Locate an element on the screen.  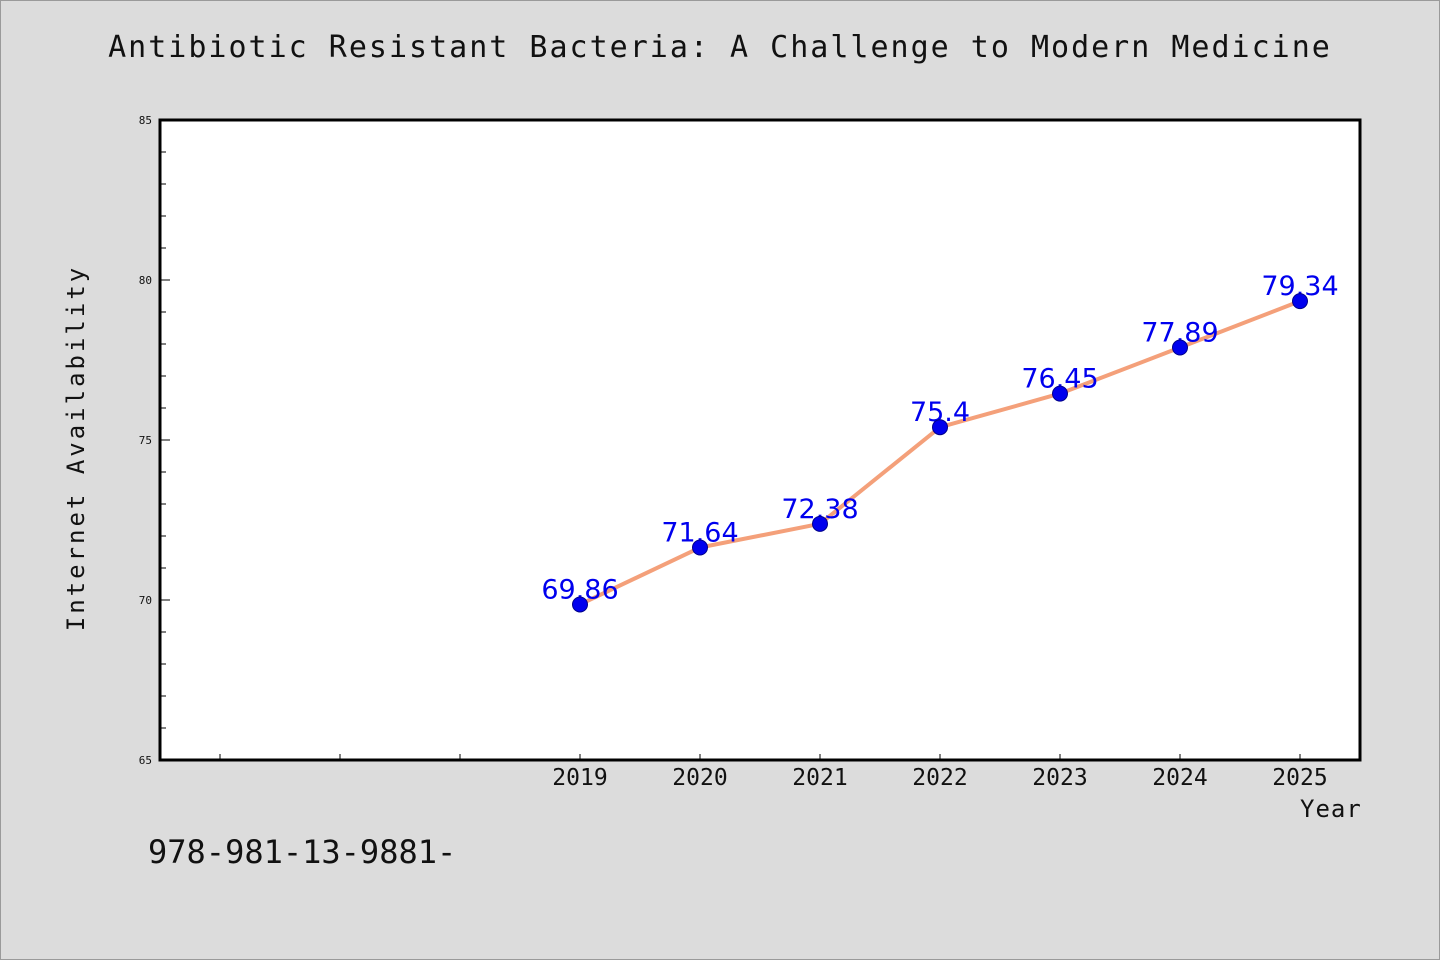
y-tick-label: 80 is located at coordinates (145, 280).